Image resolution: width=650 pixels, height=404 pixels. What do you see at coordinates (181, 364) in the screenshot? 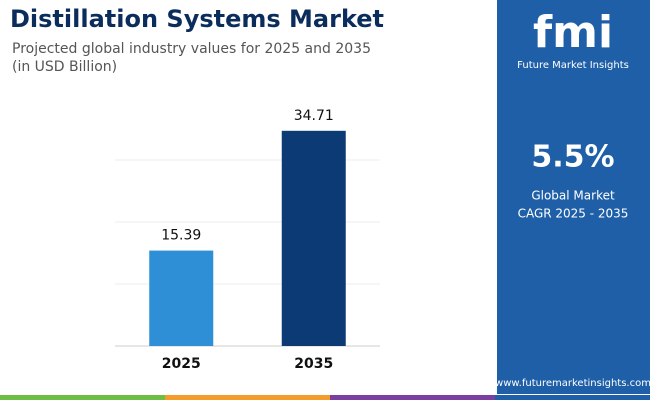
I see `x-tick-label: 2025` at bounding box center [181, 364].